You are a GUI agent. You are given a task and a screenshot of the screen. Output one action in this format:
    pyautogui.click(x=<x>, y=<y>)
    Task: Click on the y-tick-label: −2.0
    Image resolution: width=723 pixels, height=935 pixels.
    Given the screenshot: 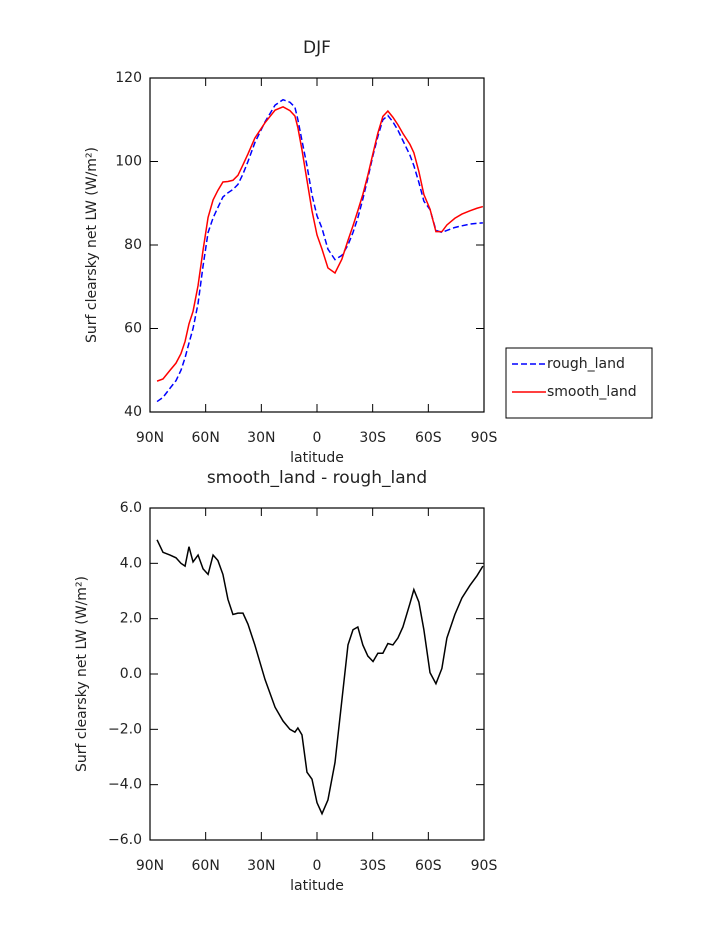 What is the action you would take?
    pyautogui.click(x=125, y=729)
    